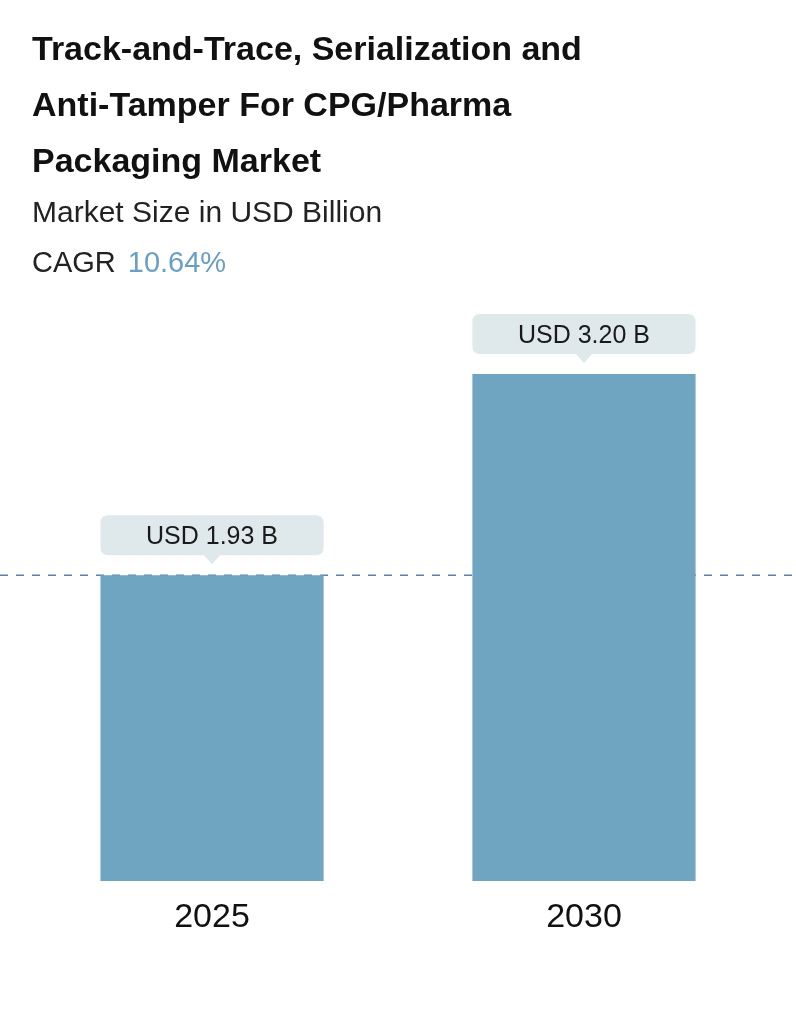 The image size is (796, 1034). I want to click on data-label: USD 1.93 B, so click(212, 535).